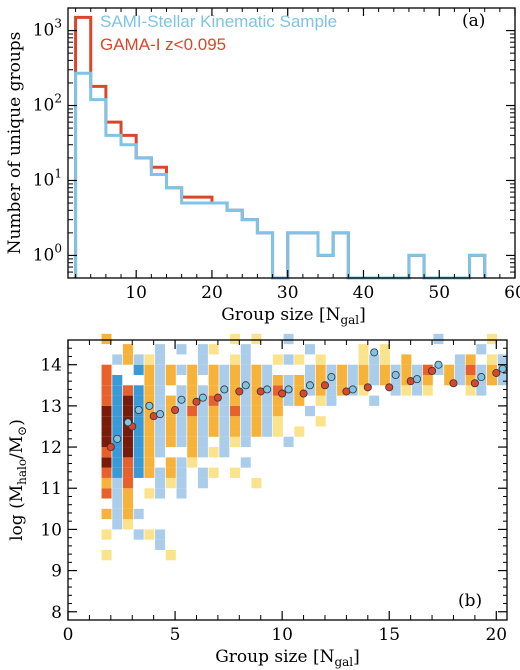  What do you see at coordinates (17, 513) in the screenshot?
I see `y-label-text: log (M` at bounding box center [17, 513].